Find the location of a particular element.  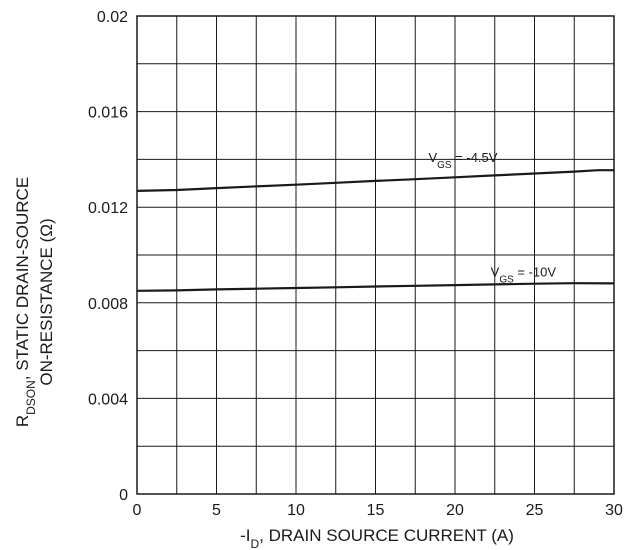

y-axis-label-line2: ON-RESISTANCE (Ω) is located at coordinates (46, 301).